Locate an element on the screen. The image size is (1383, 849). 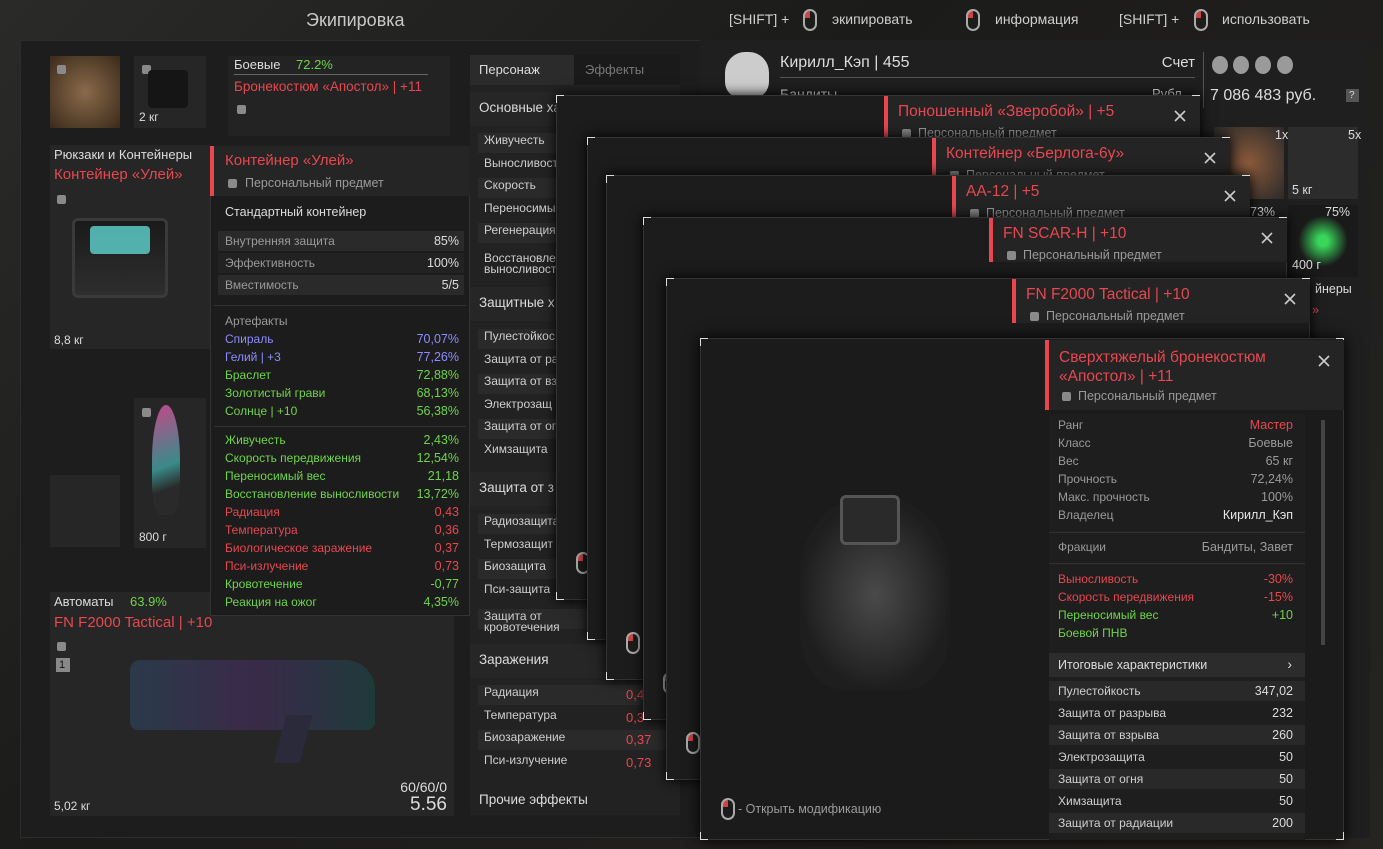
artifact-name: Браслет is located at coordinates (248, 375).